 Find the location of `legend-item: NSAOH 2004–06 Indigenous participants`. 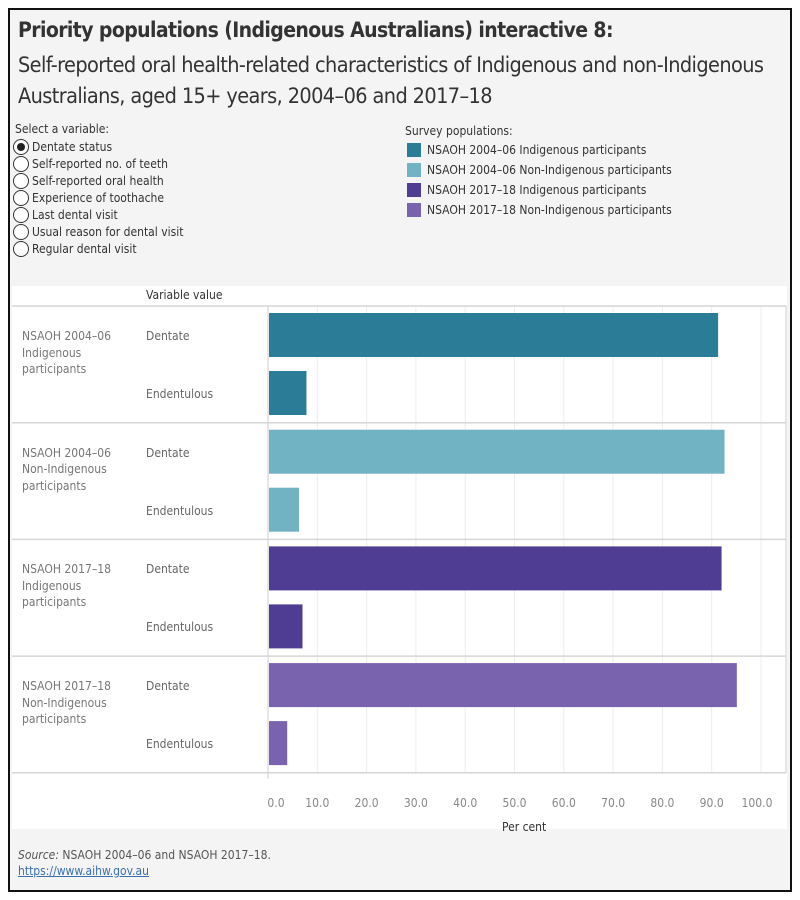

legend-item: NSAOH 2004–06 Indigenous participants is located at coordinates (526, 150).